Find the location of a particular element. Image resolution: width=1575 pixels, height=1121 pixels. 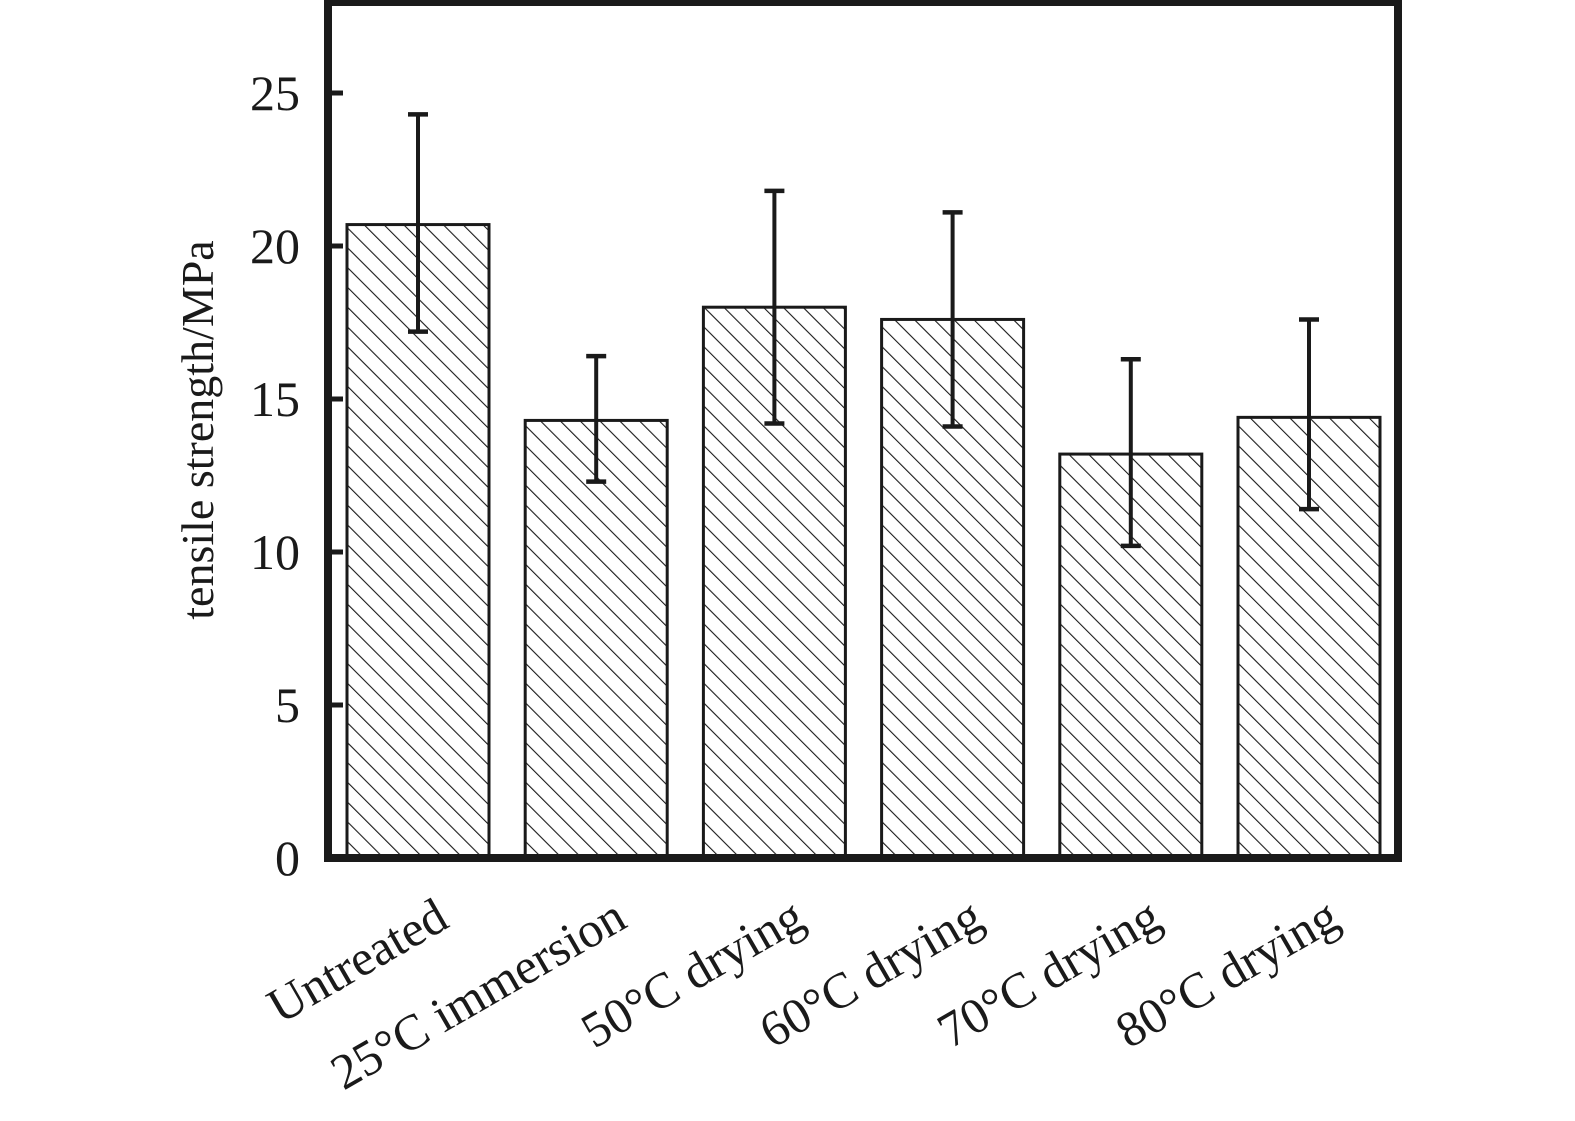

y-tick-label-15: 15 is located at coordinates (275, 399).